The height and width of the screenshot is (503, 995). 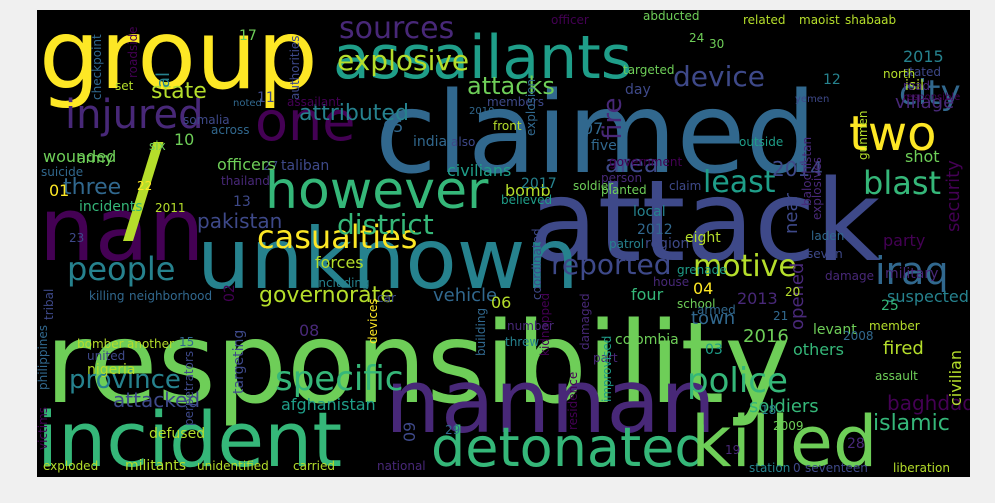 I want to click on cloud-word: perpetrators, so click(x=189, y=388).